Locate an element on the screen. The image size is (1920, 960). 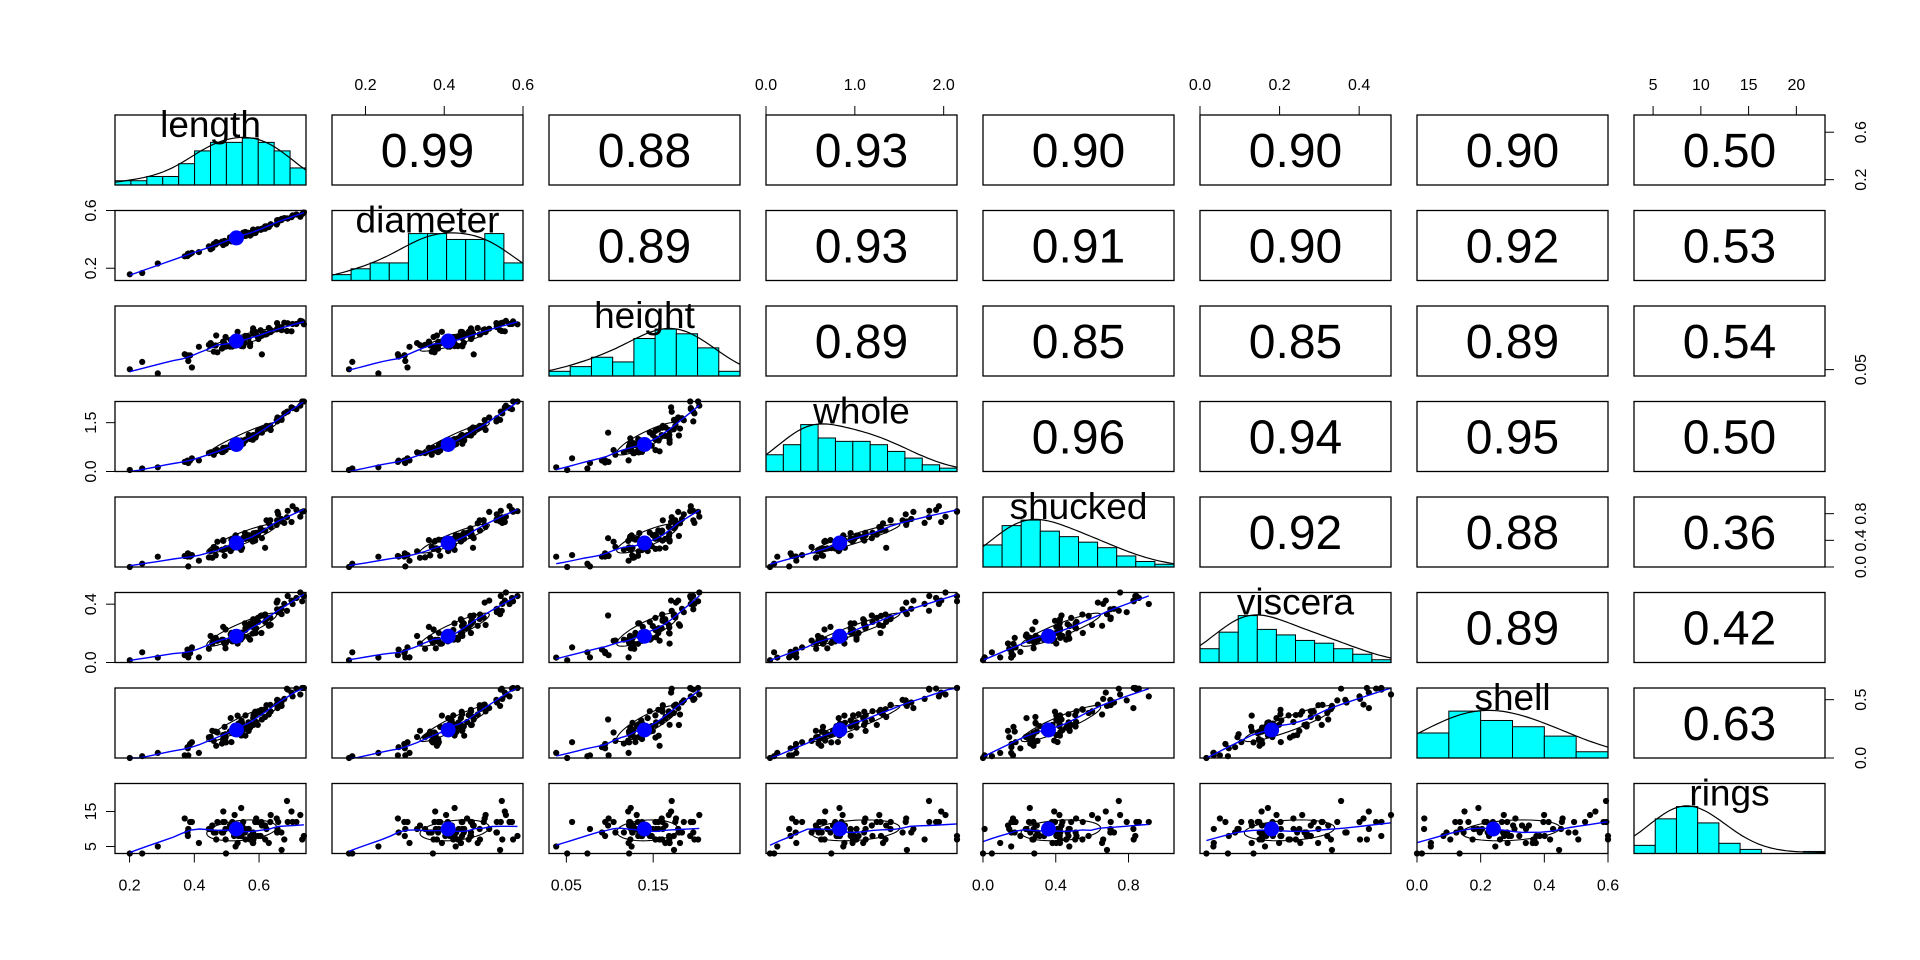
panel-shell-height is located at coordinates (644, 723).